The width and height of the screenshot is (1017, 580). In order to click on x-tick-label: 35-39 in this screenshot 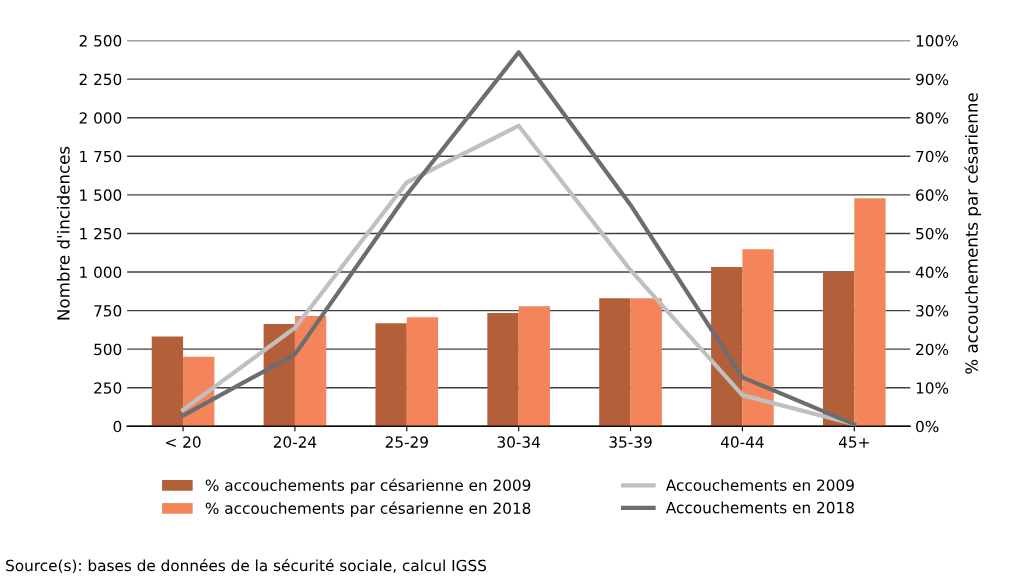, I will do `click(630, 442)`.